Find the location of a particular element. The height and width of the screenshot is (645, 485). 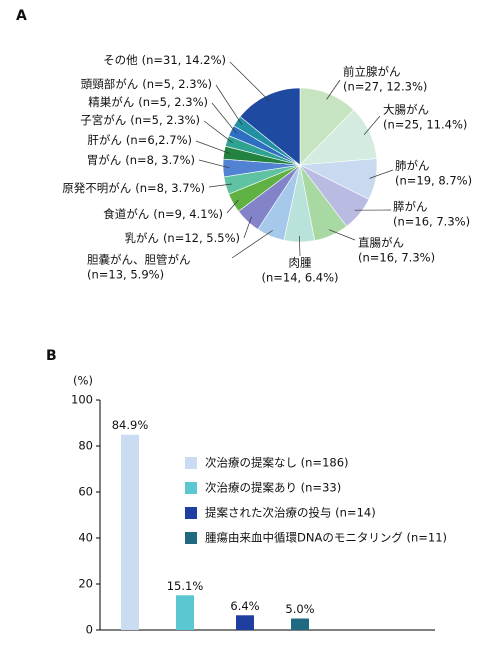

slice-category: その他 is located at coordinates (120, 60).